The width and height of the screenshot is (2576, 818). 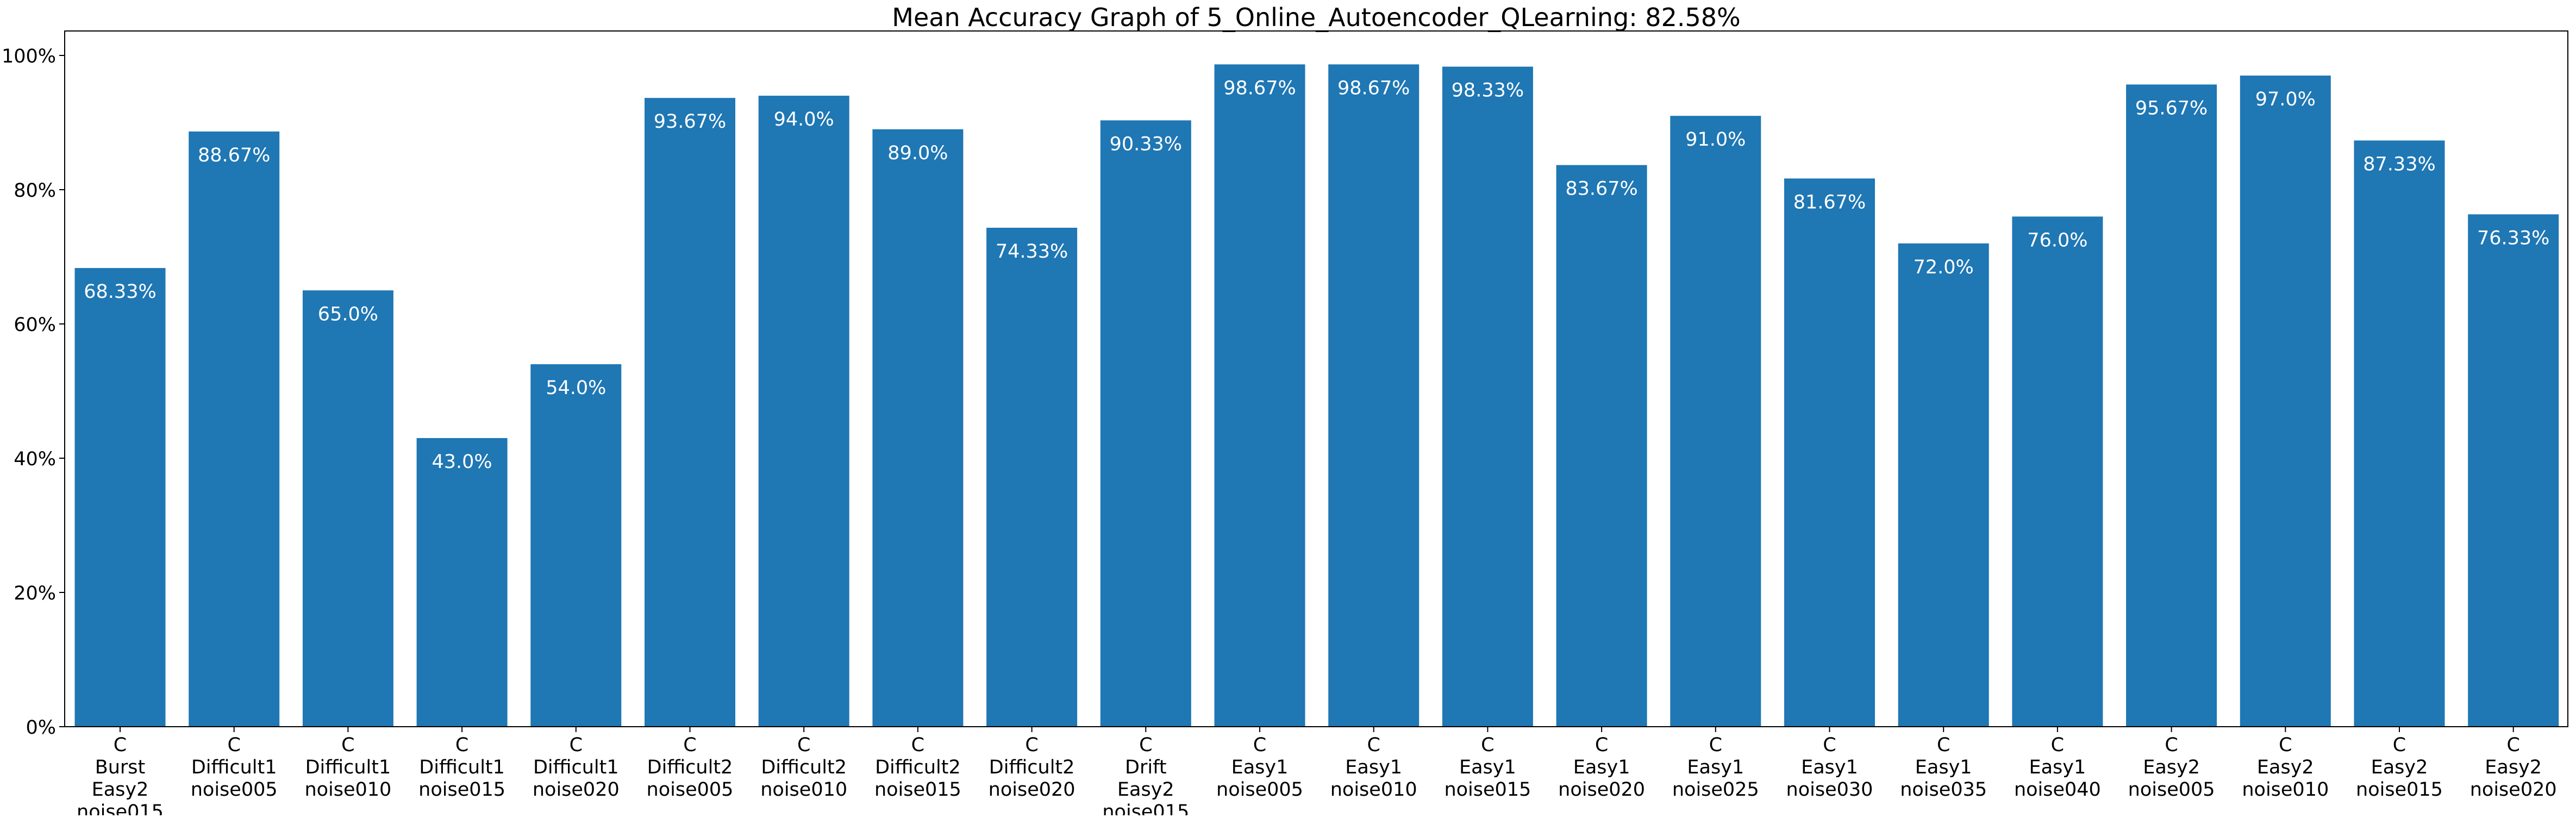 What do you see at coordinates (120, 292) in the screenshot?
I see `bar-value-label: 68.33%` at bounding box center [120, 292].